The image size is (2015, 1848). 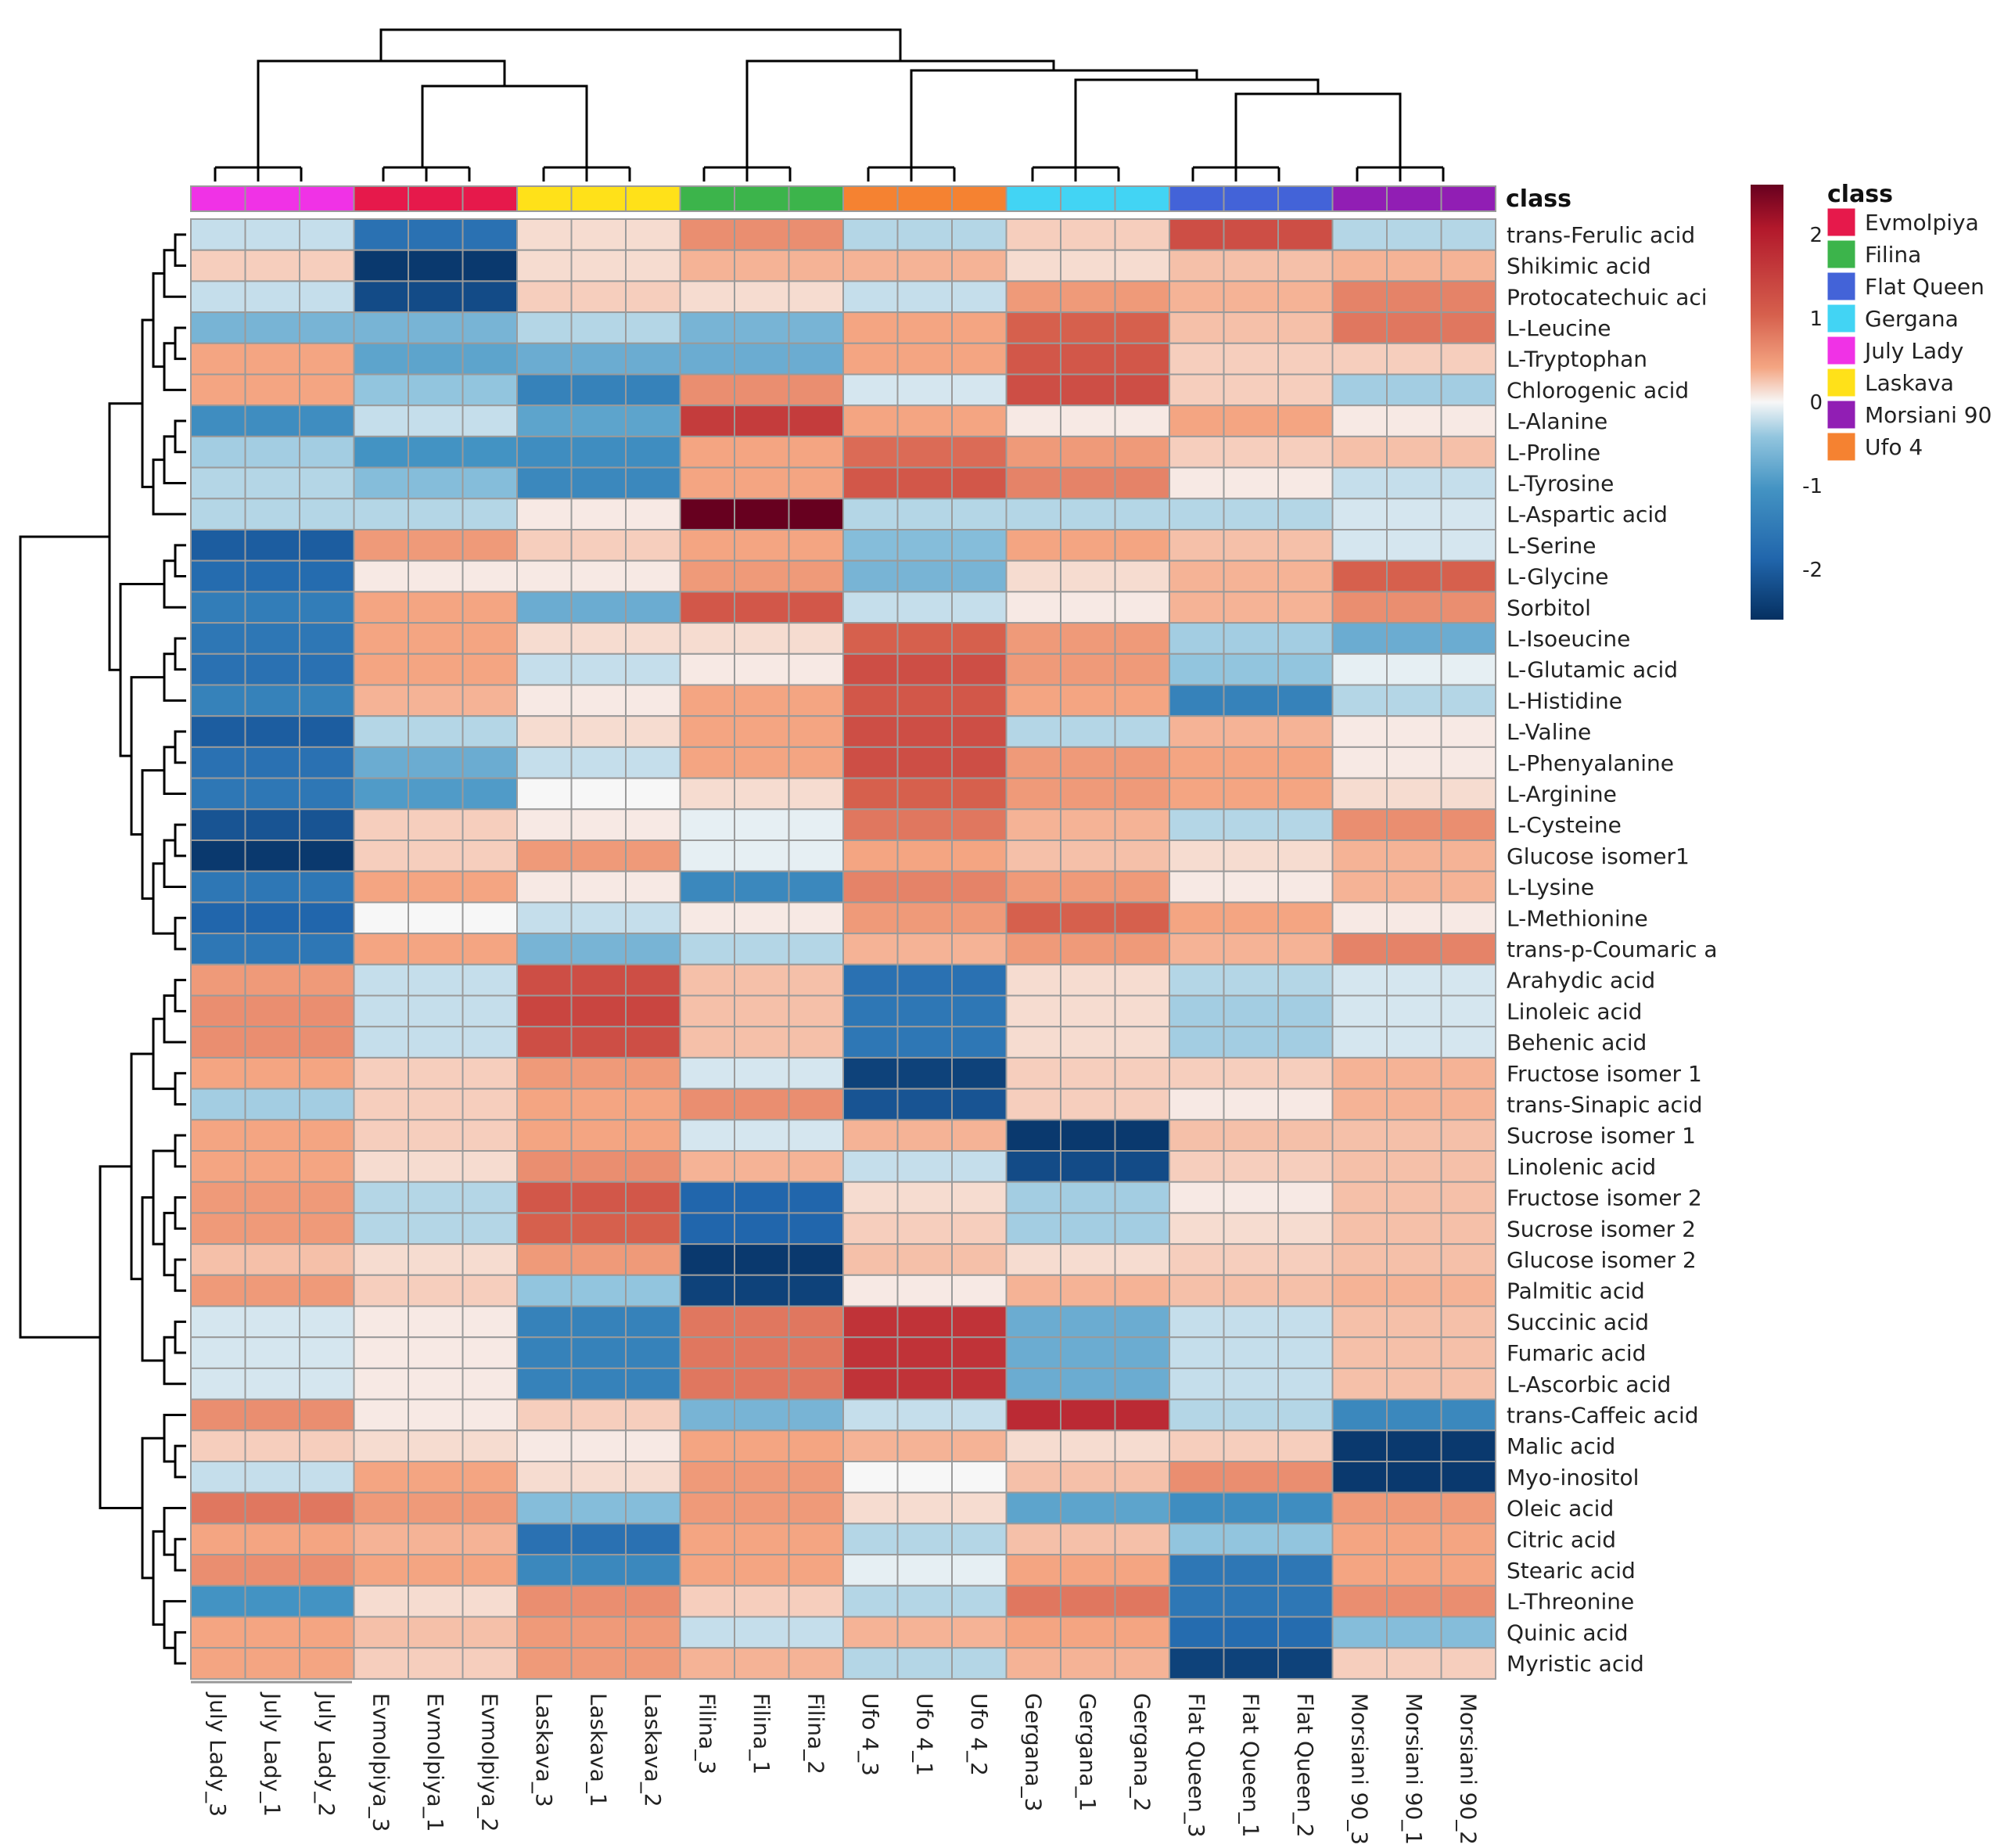 What do you see at coordinates (1601, 235) in the screenshot?
I see `row-label: trans-Ferulic acid` at bounding box center [1601, 235].